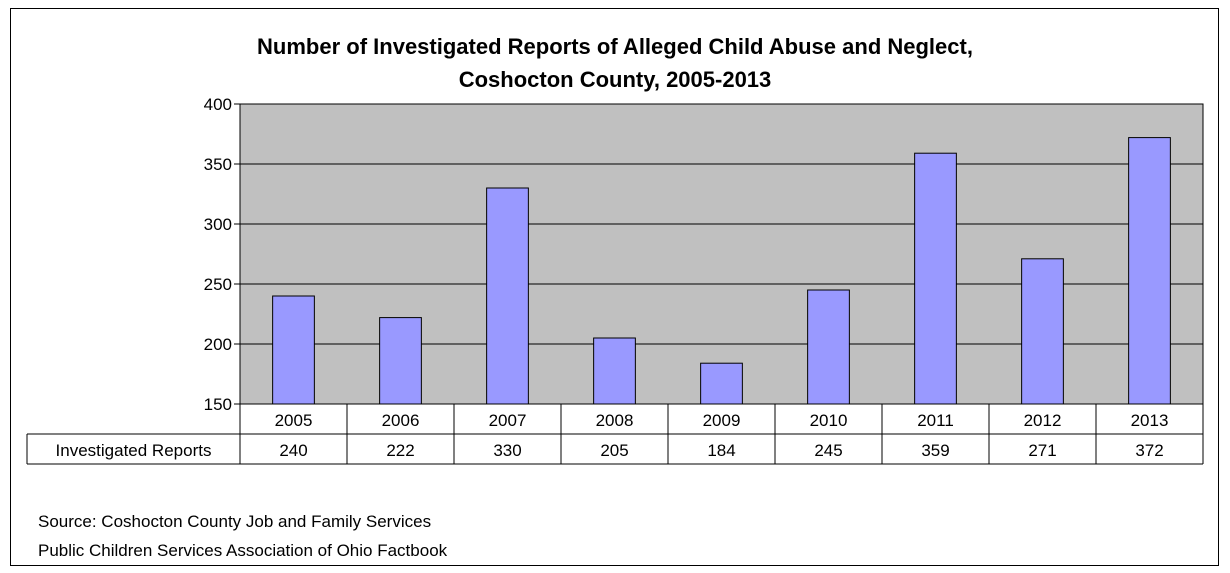 Image resolution: width=1230 pixels, height=573 pixels. What do you see at coordinates (935, 420) in the screenshot?
I see `x-category-label: 2011` at bounding box center [935, 420].